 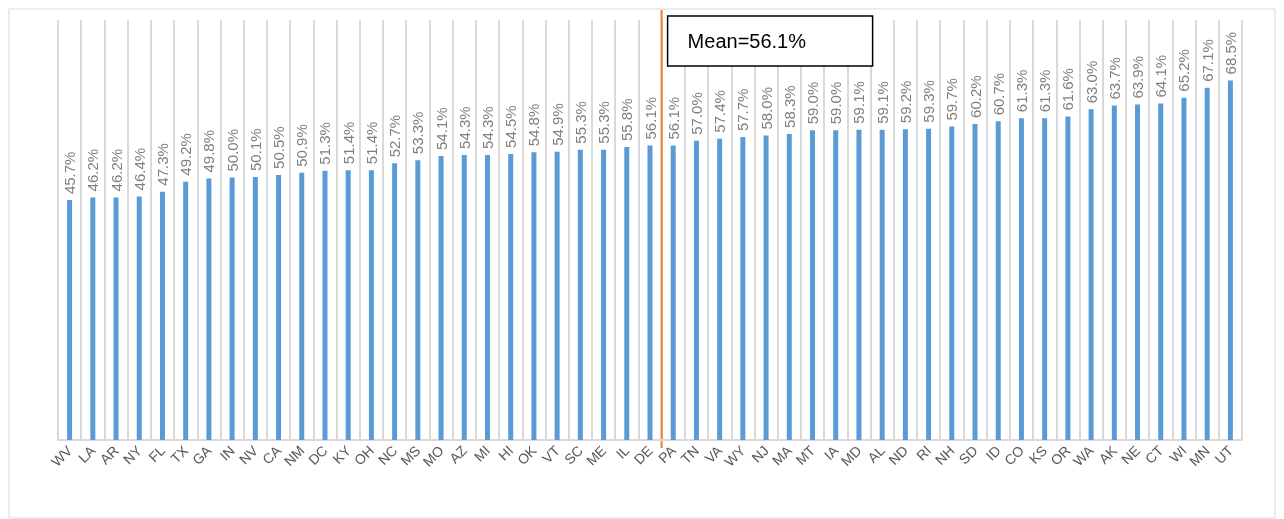 What do you see at coordinates (690, 454) in the screenshot?
I see `x-tick-label: TN` at bounding box center [690, 454].